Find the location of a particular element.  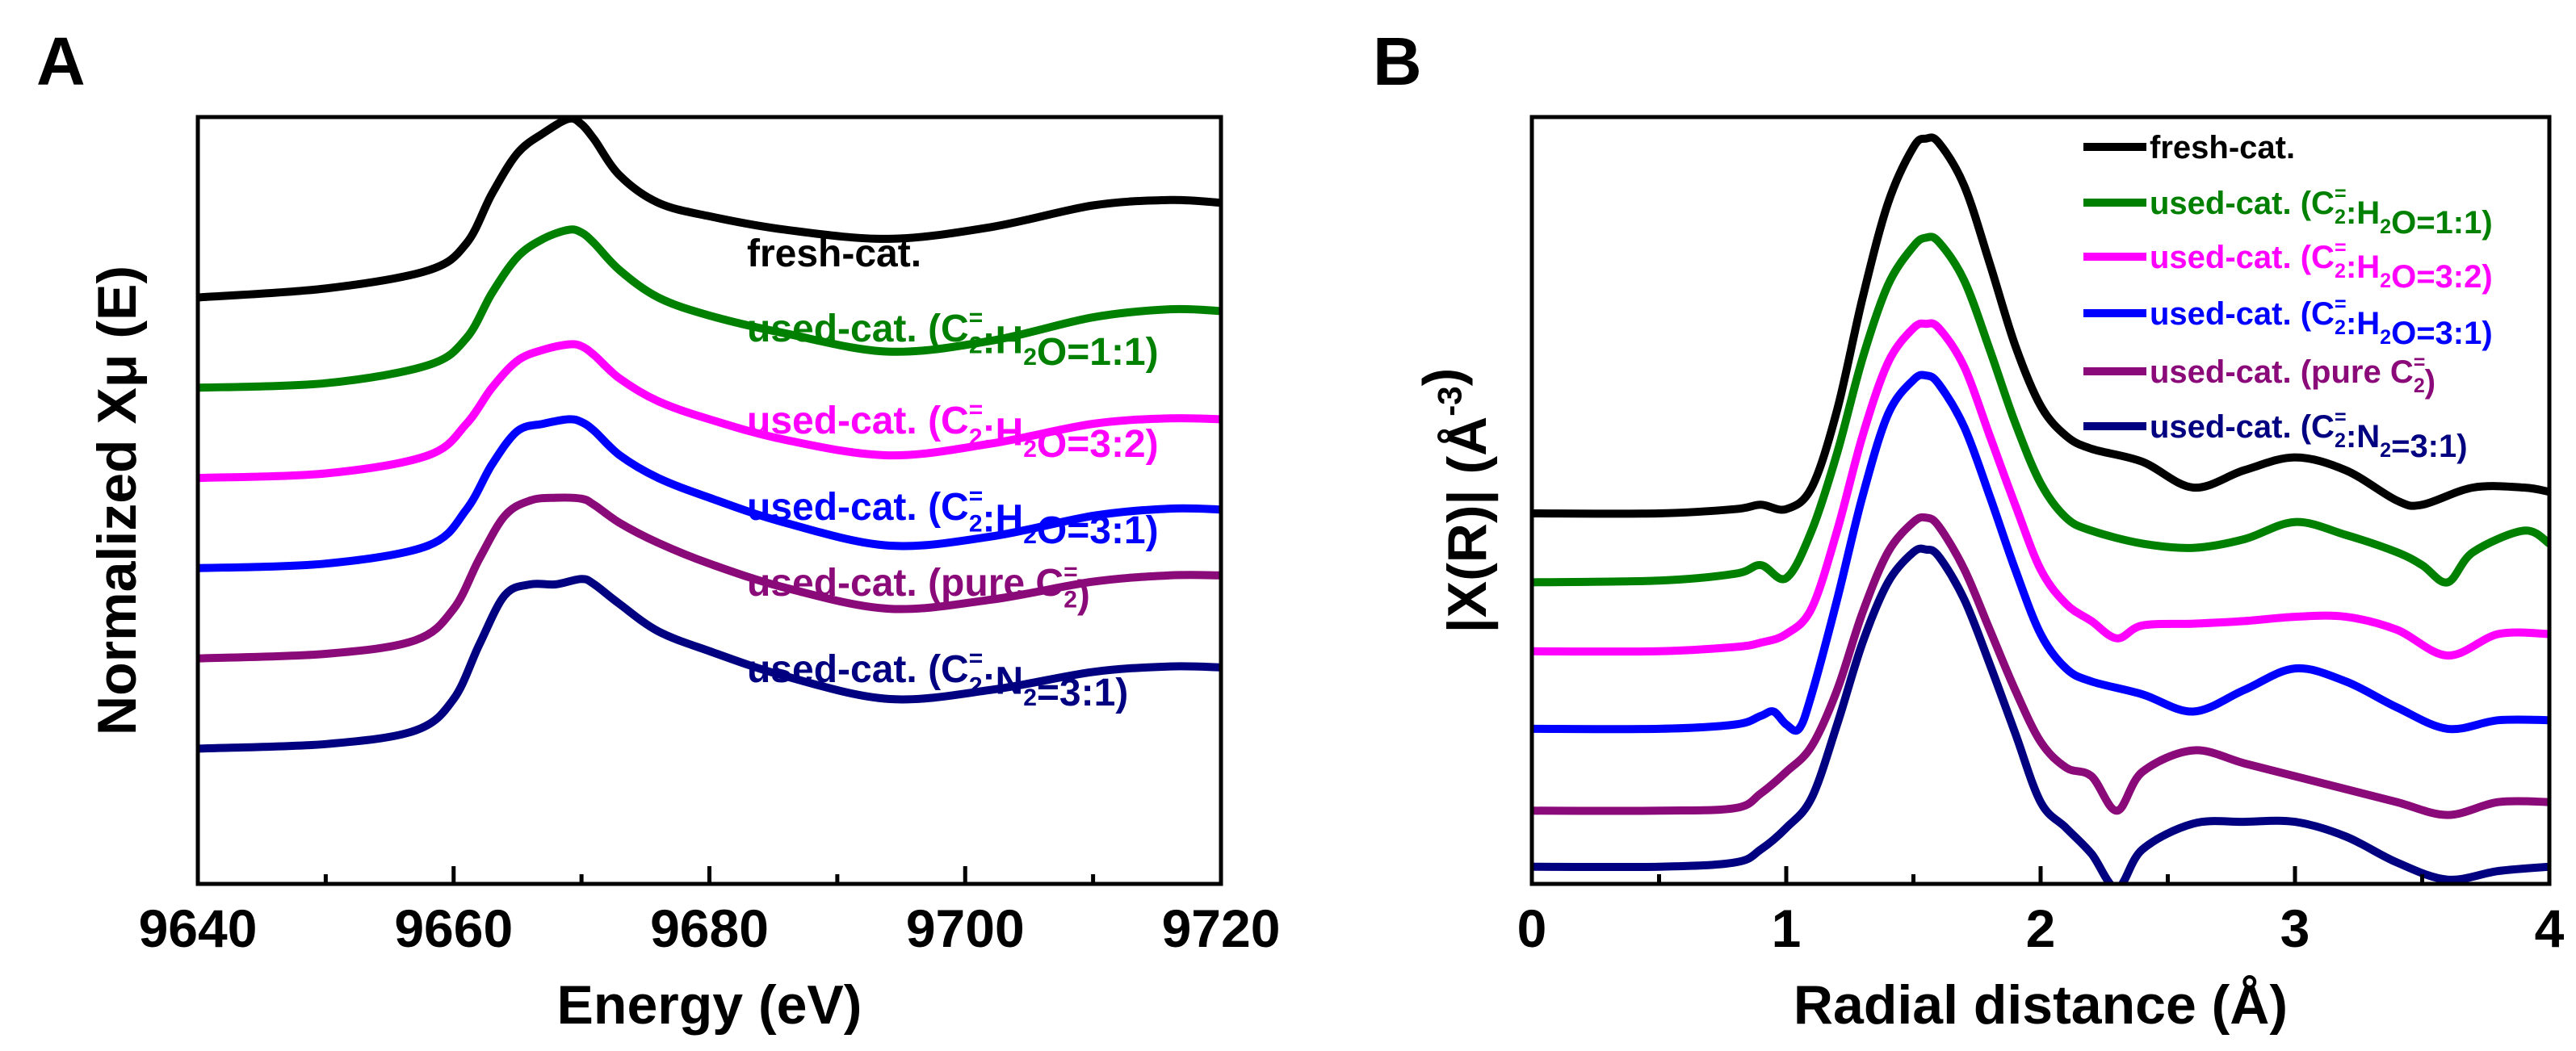

y-axis-label-sup: -3 is located at coordinates (1449, 401).